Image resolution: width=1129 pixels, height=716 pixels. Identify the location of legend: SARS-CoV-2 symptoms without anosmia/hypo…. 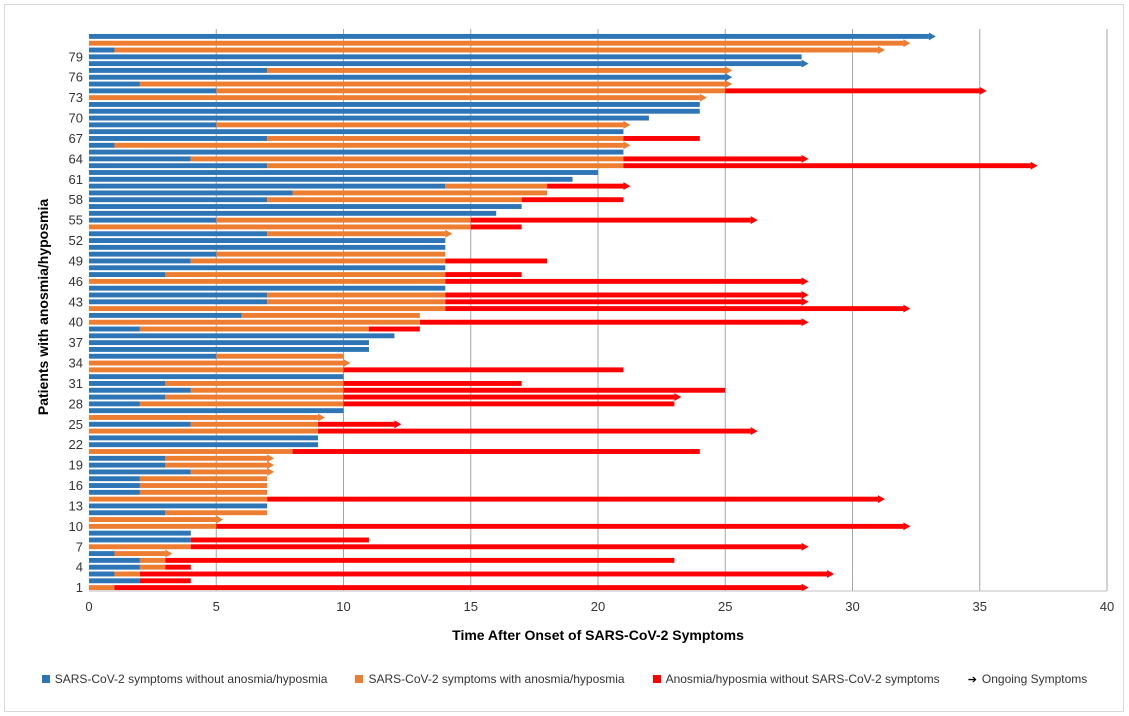
(564, 679).